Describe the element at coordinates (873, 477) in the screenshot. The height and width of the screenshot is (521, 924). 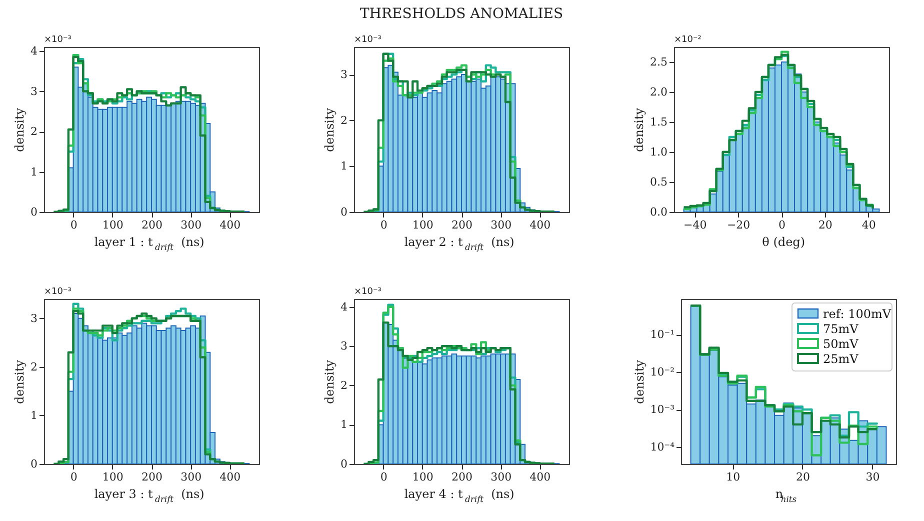
I see `x-tick-label: 30` at that location.